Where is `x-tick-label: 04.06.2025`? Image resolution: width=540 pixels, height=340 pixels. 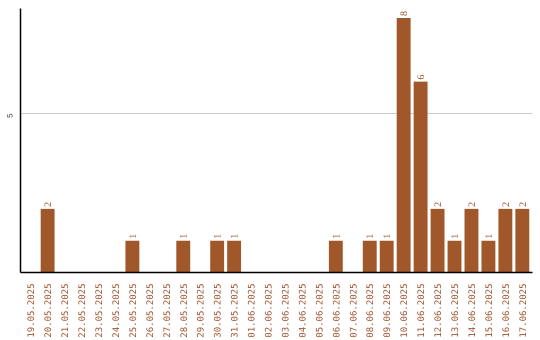
x-tick-label: 04.06.2025 is located at coordinates (303, 310).